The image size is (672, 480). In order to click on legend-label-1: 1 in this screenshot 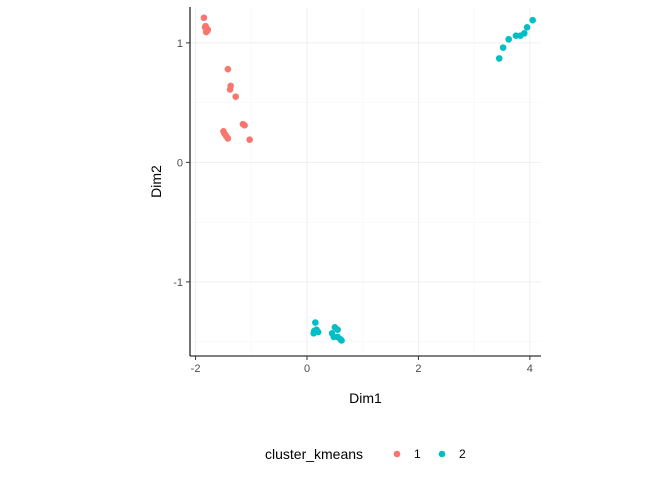, I will do `click(417, 454)`.